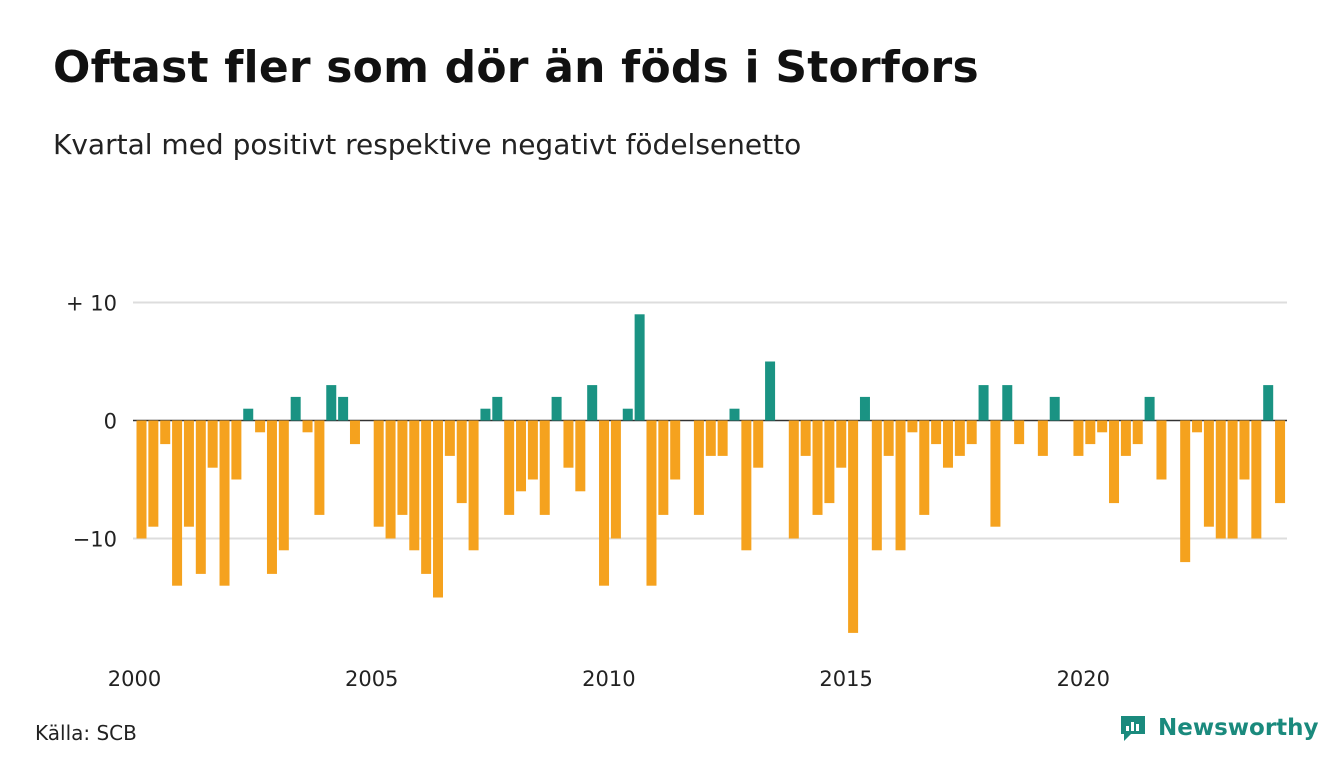 This screenshot has width=1340, height=780. I want to click on source-note: Källa: SCB, so click(86, 733).